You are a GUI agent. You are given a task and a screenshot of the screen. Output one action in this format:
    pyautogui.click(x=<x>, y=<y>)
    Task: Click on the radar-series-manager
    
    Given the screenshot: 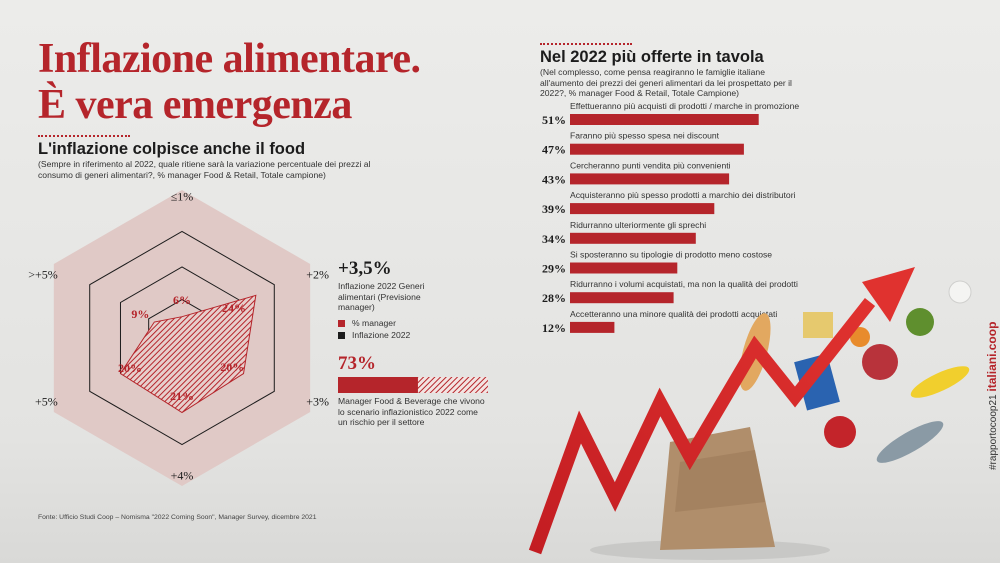 What is the action you would take?
    pyautogui.click(x=188, y=354)
    